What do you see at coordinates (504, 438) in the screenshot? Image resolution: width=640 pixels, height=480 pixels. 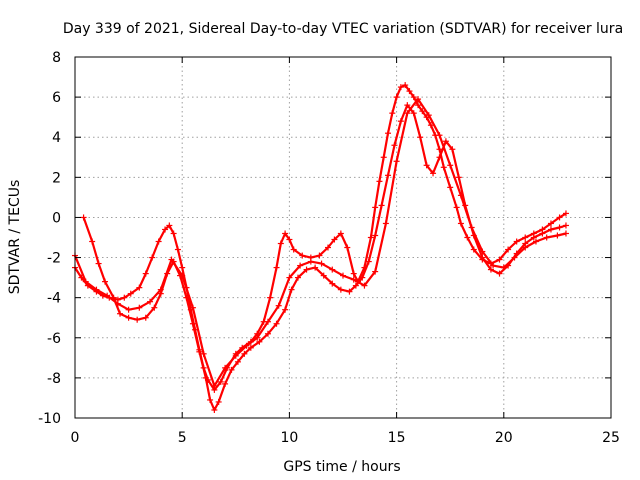 I see `x-tick-label: 20` at bounding box center [504, 438].